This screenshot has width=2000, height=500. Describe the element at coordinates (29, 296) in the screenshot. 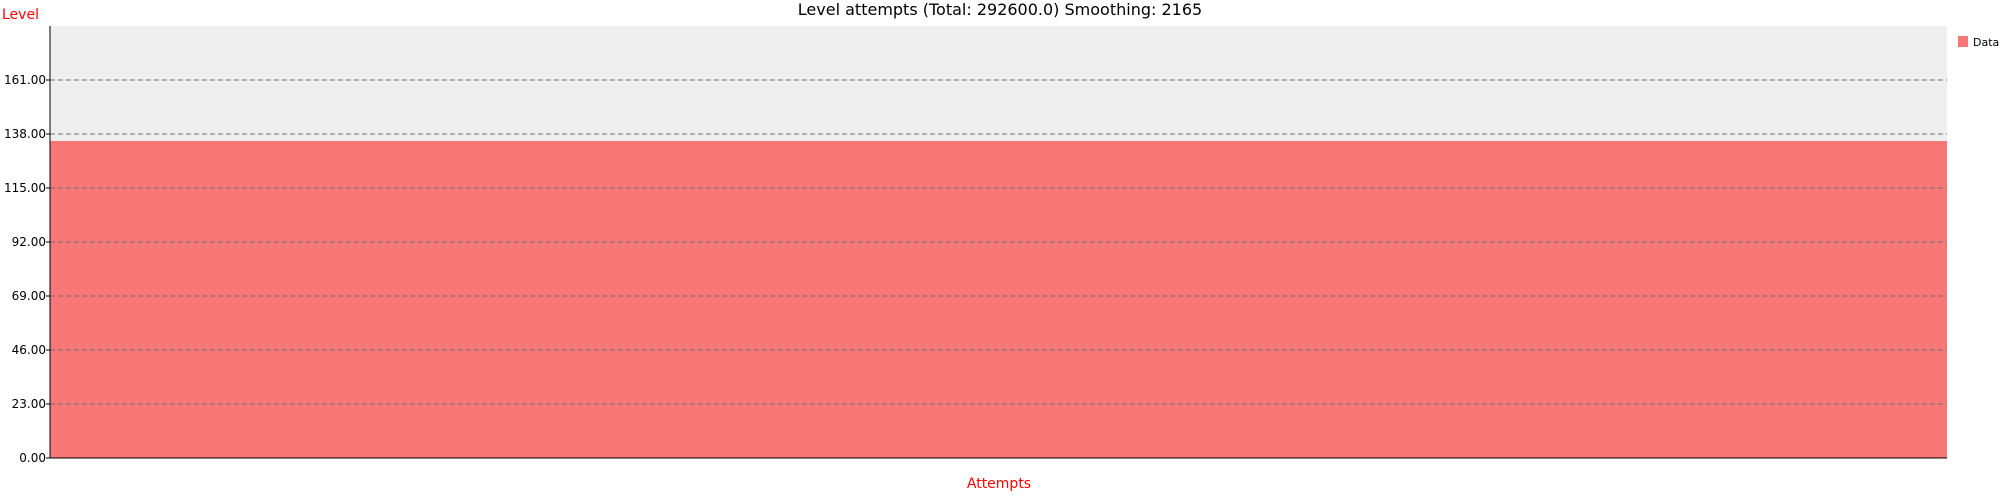

I see `y-tick-label: 69.00` at that location.